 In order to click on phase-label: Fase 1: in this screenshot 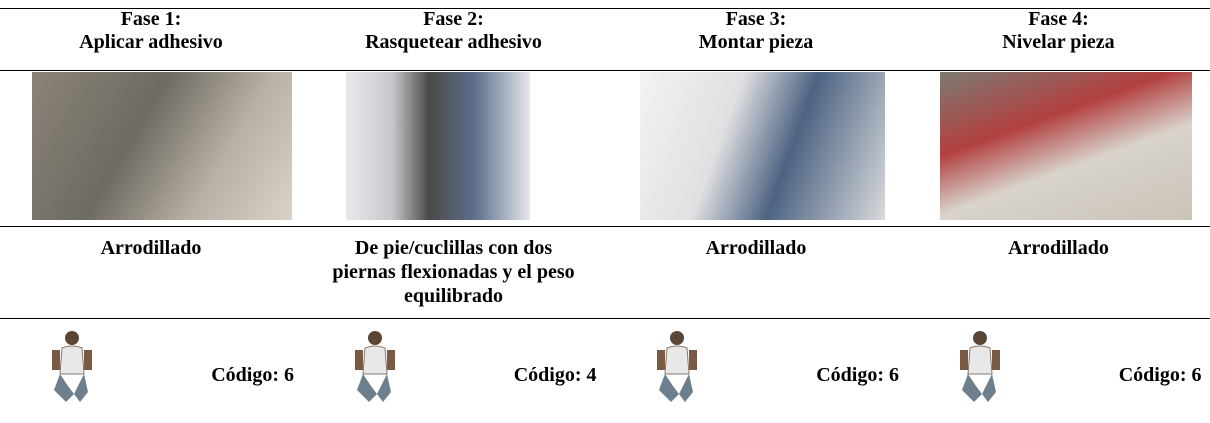, I will do `click(151, 19)`.